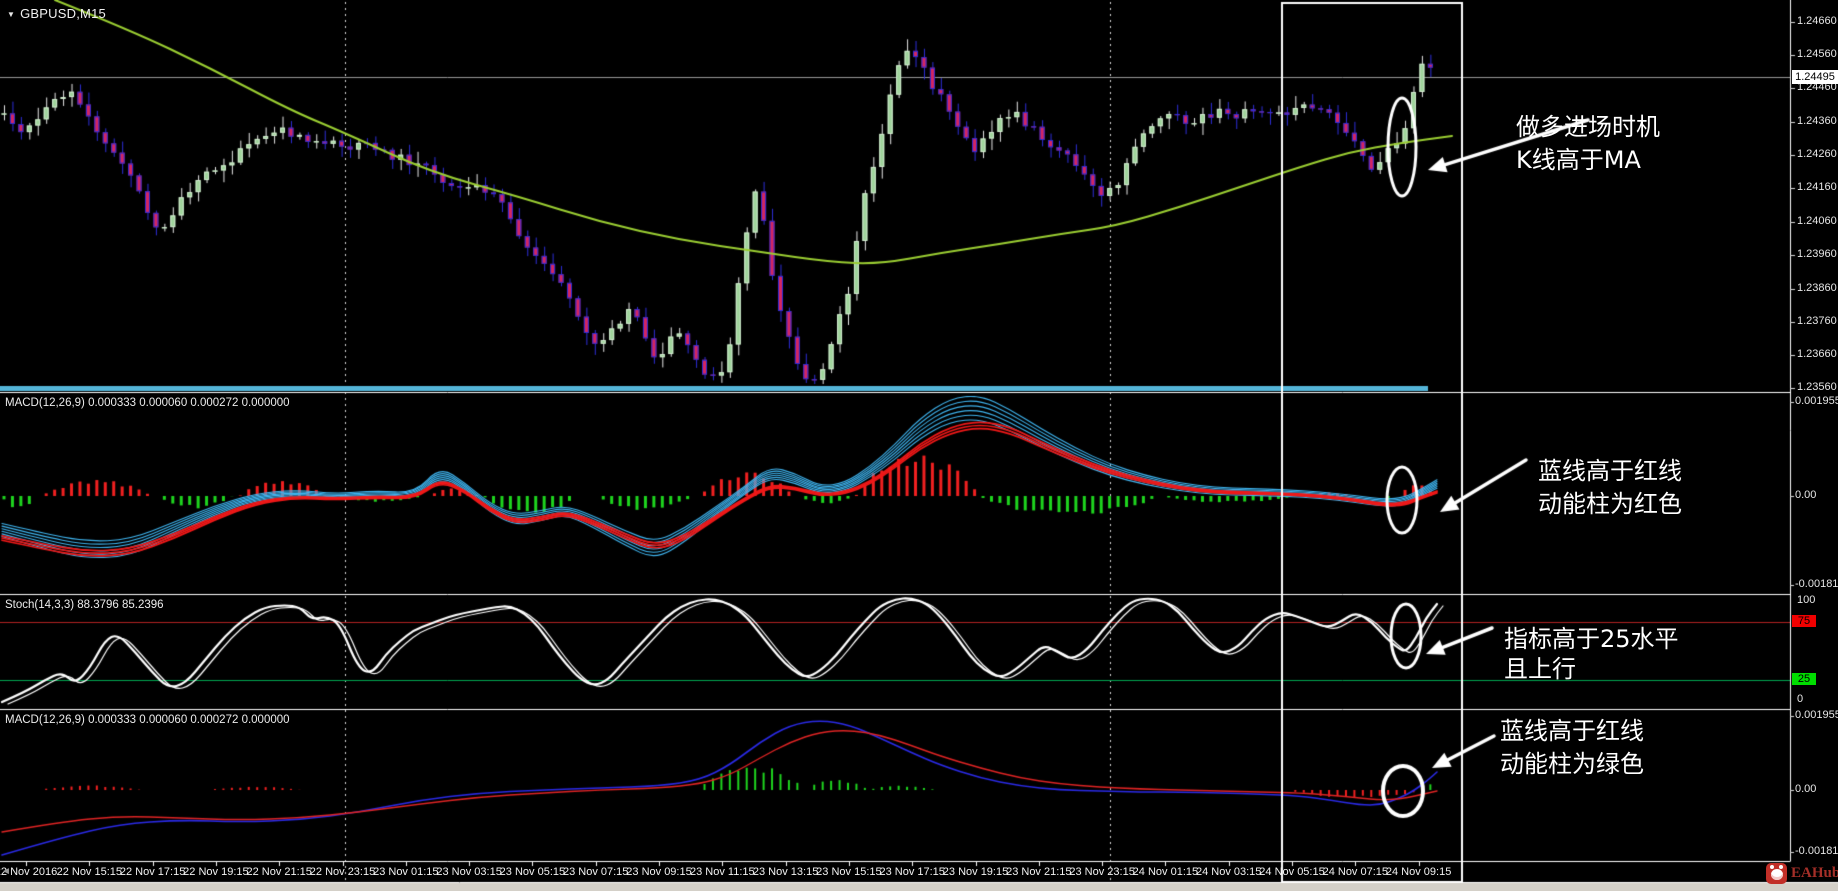 The image size is (1838, 891). What do you see at coordinates (6, 871) in the screenshot?
I see `scroll-left-icon: ◄` at bounding box center [6, 871].